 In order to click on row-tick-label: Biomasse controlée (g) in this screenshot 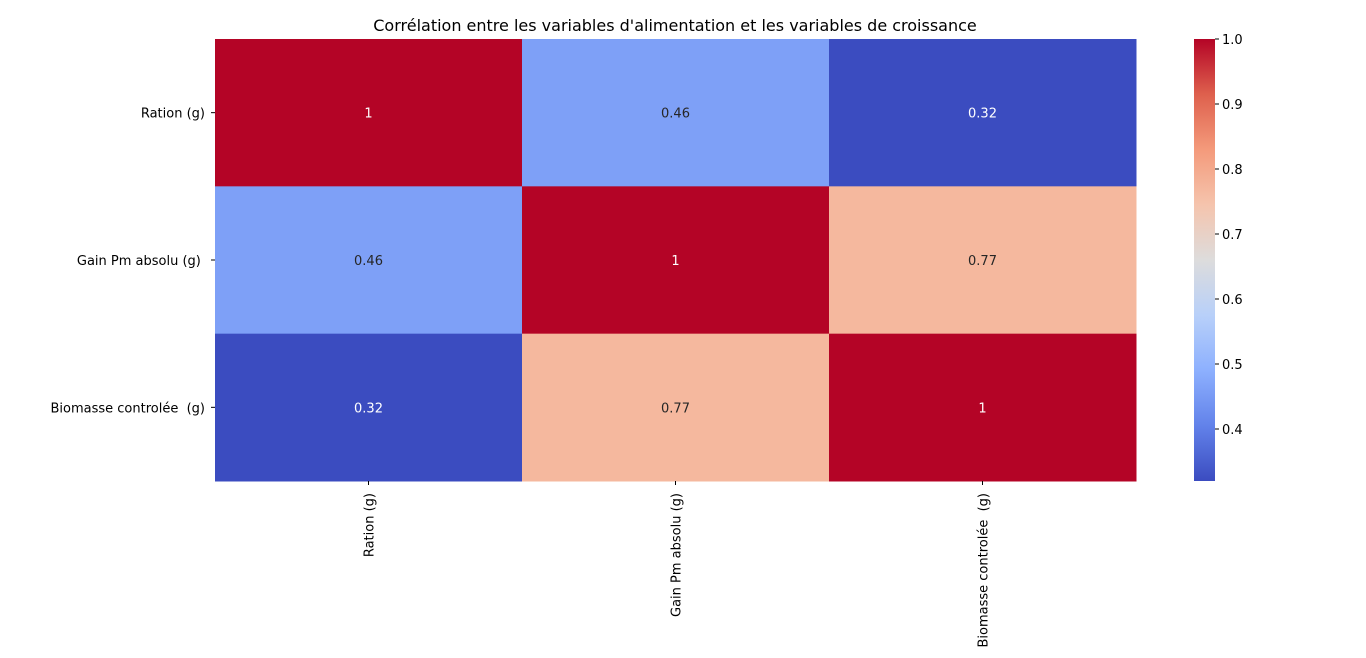, I will do `click(127, 408)`.